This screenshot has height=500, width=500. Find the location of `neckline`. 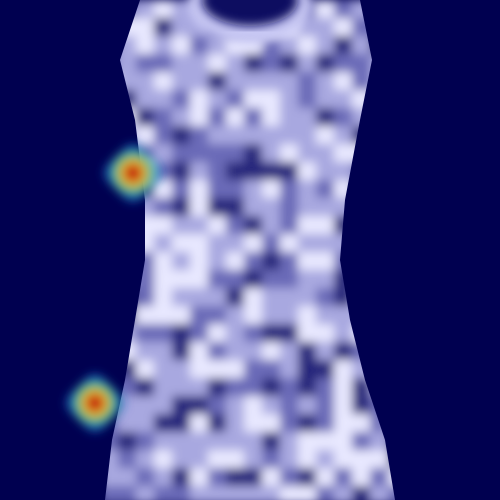

neckline is located at coordinates (250, 13).